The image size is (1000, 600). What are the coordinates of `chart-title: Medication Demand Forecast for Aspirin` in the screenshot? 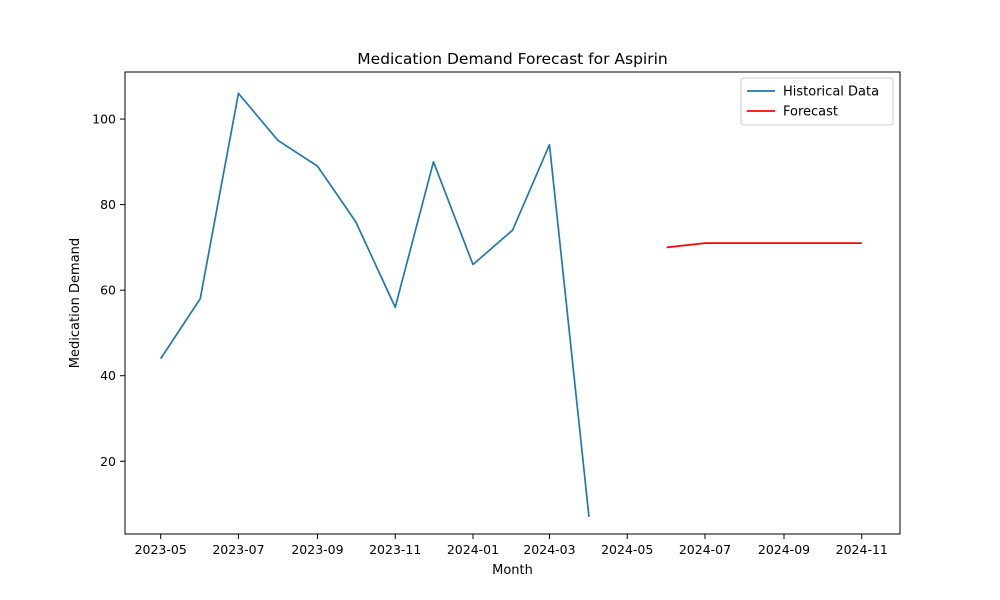 It's located at (512, 59).